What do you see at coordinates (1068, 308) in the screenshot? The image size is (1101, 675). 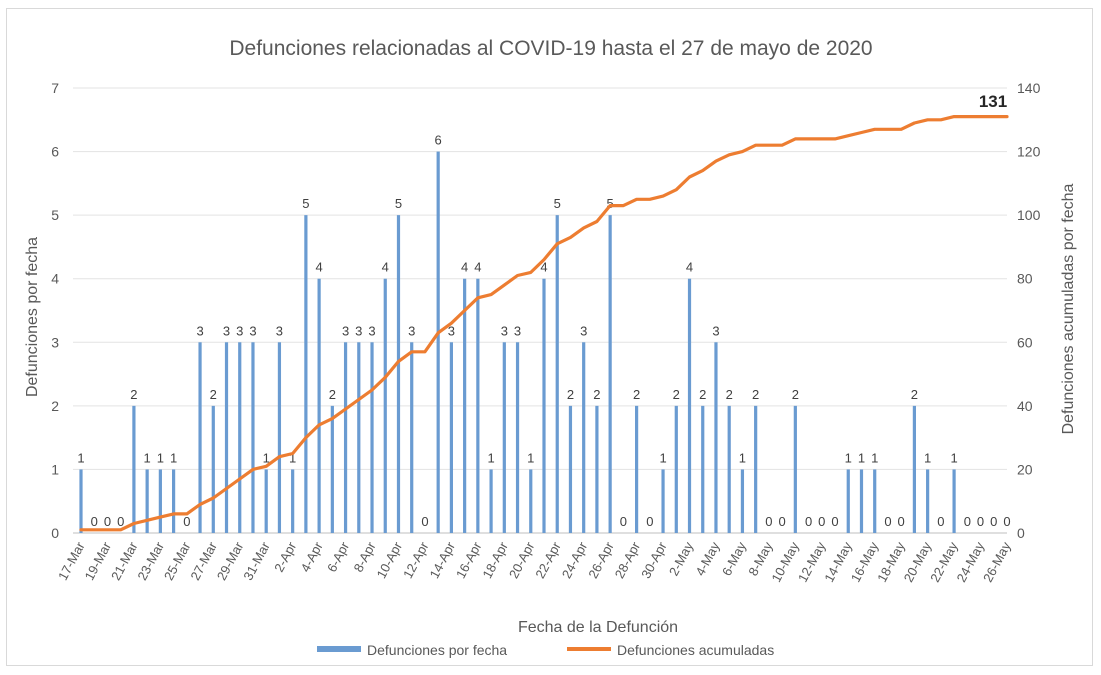 I see `y2-axis-label: Defunciones acumuladas por fecha` at bounding box center [1068, 308].